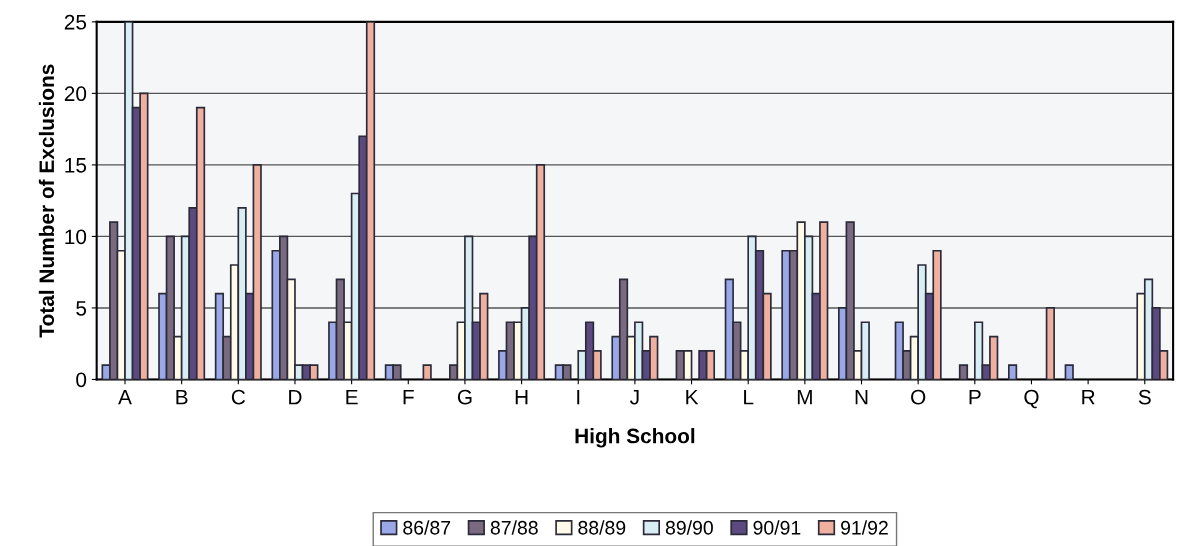  I want to click on x-tick-label: I, so click(578, 397).